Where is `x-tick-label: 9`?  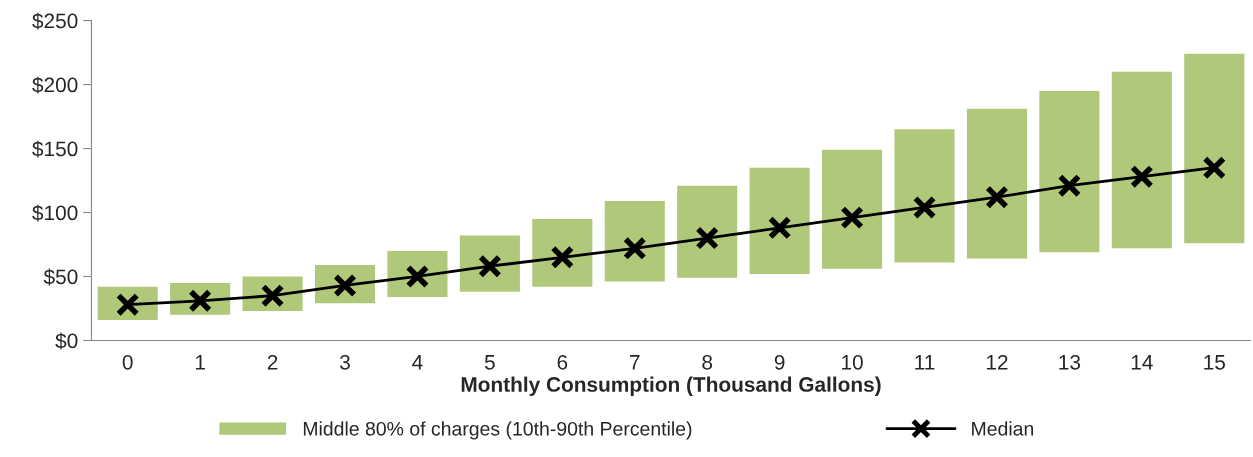
x-tick-label: 9 is located at coordinates (779, 362).